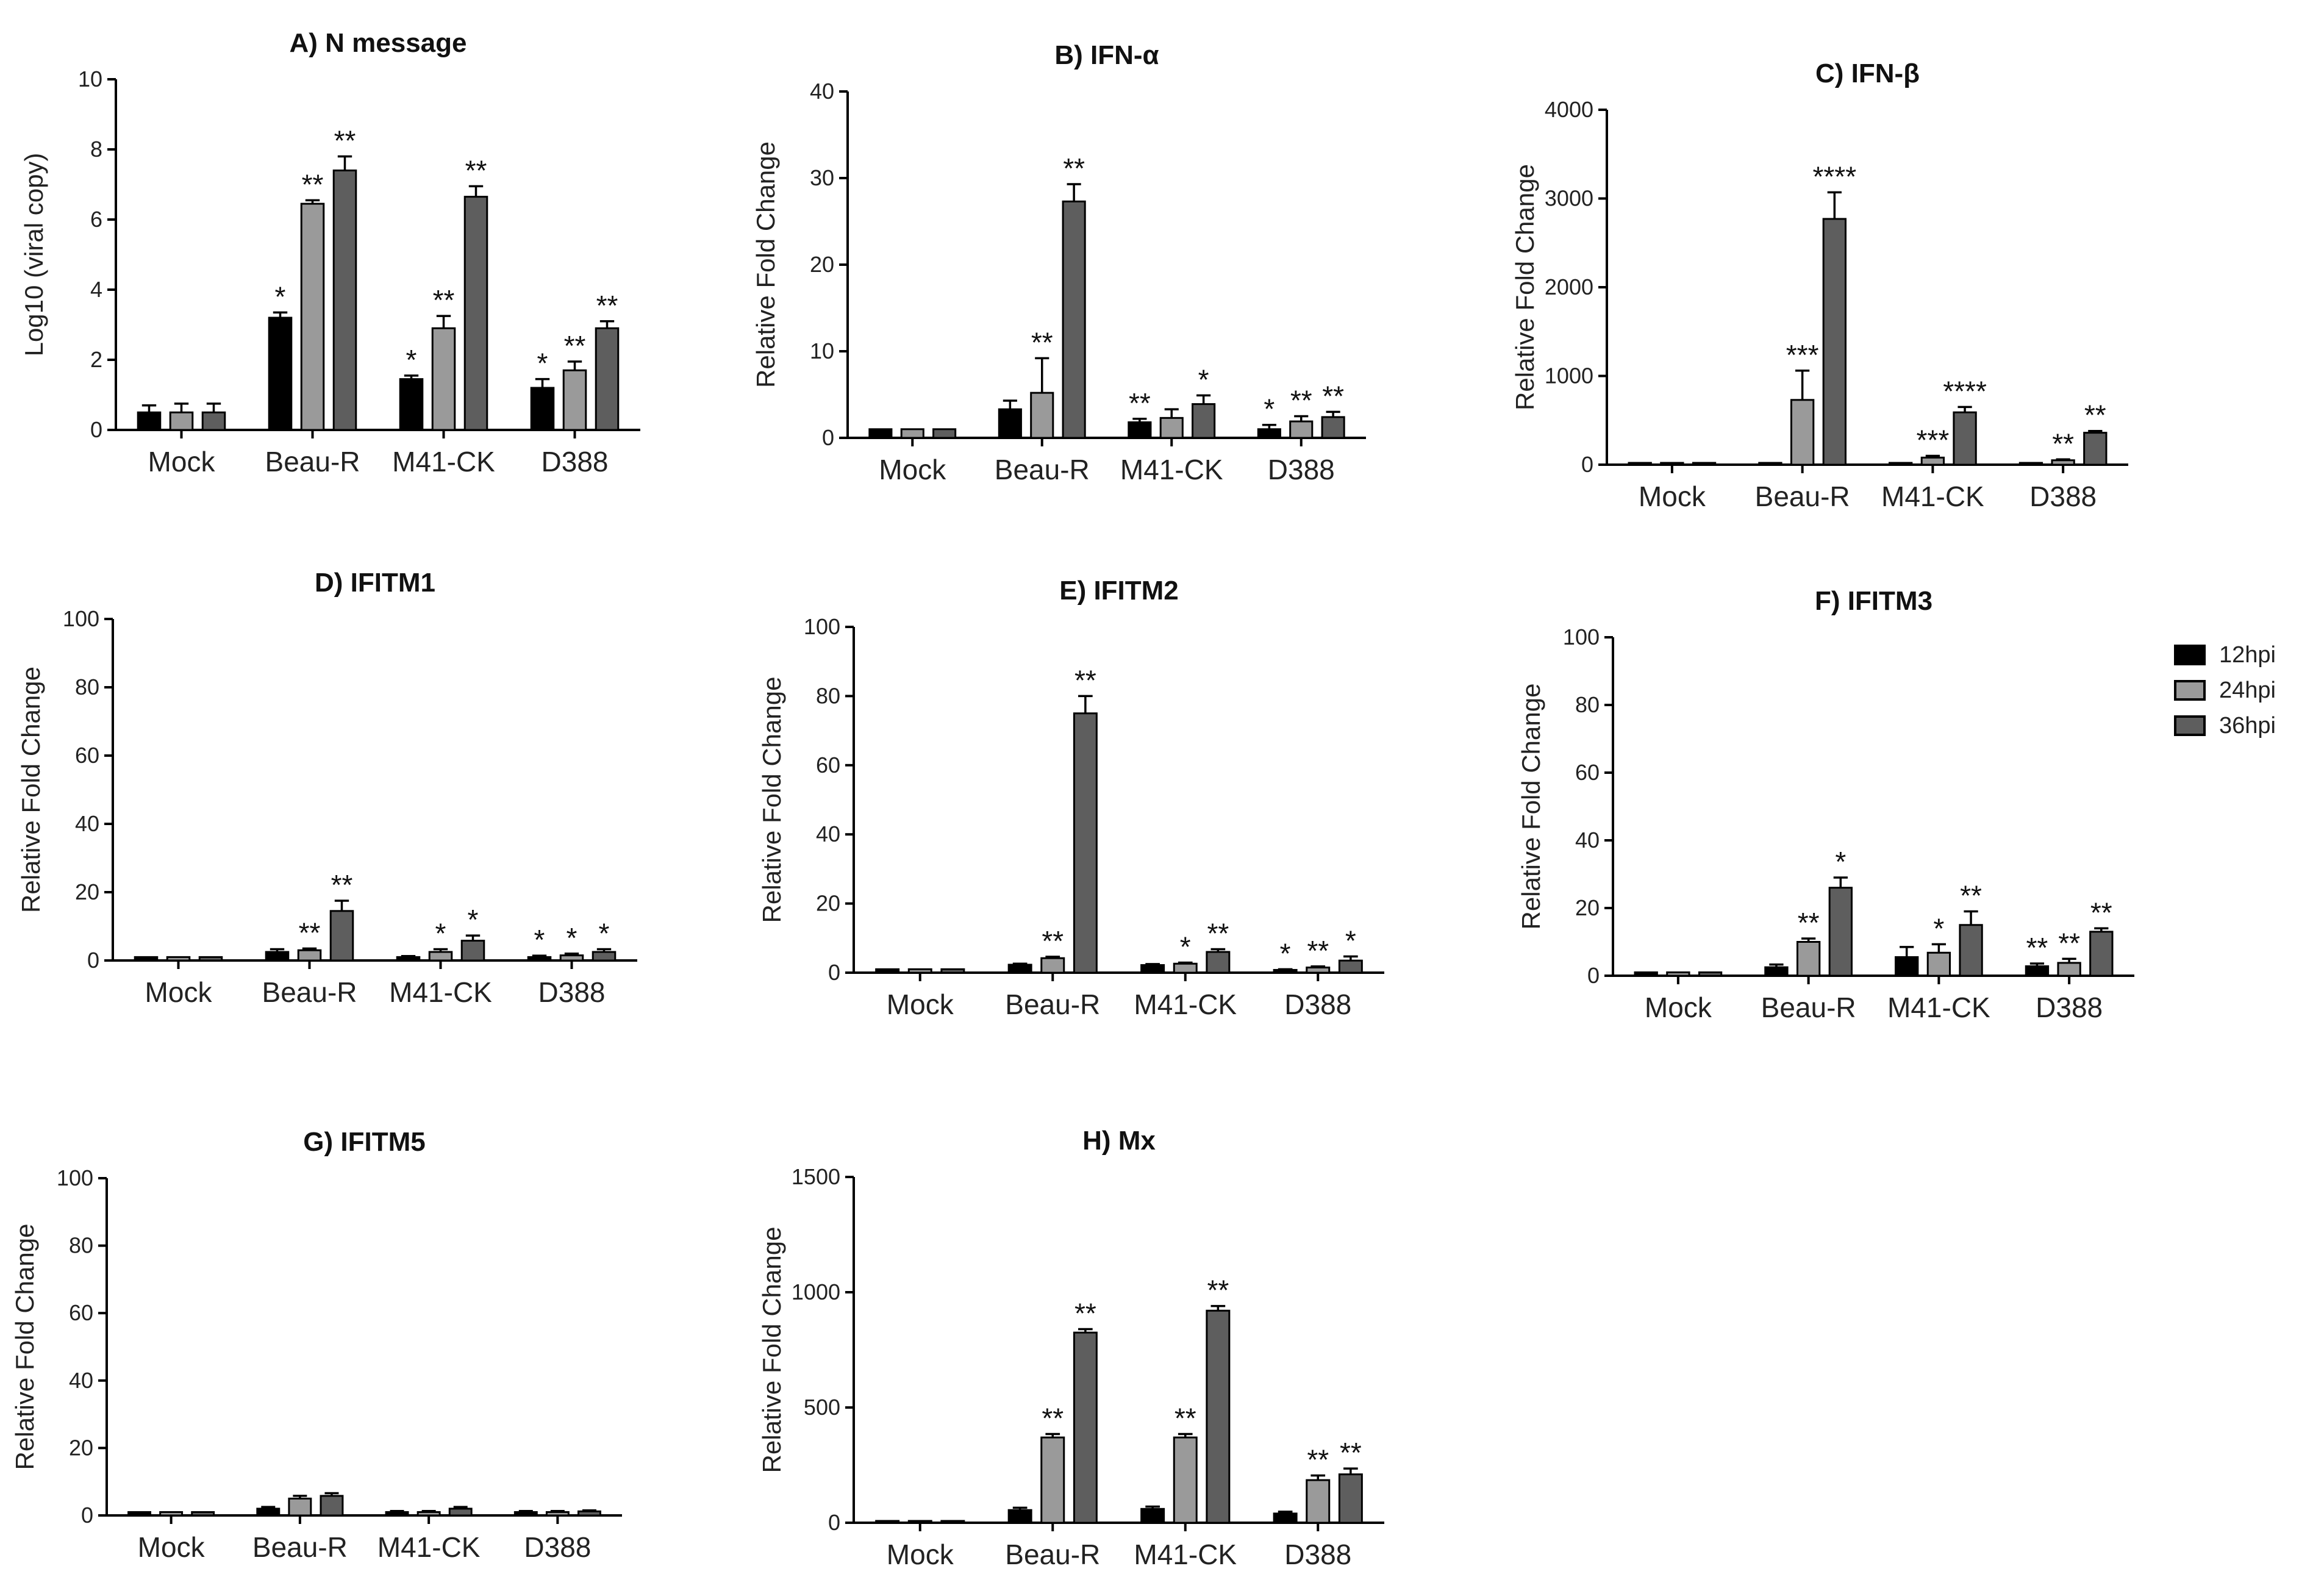 Image resolution: width=2324 pixels, height=1588 pixels. What do you see at coordinates (1119, 591) in the screenshot?
I see `chart-title: E) IFITM2` at bounding box center [1119, 591].